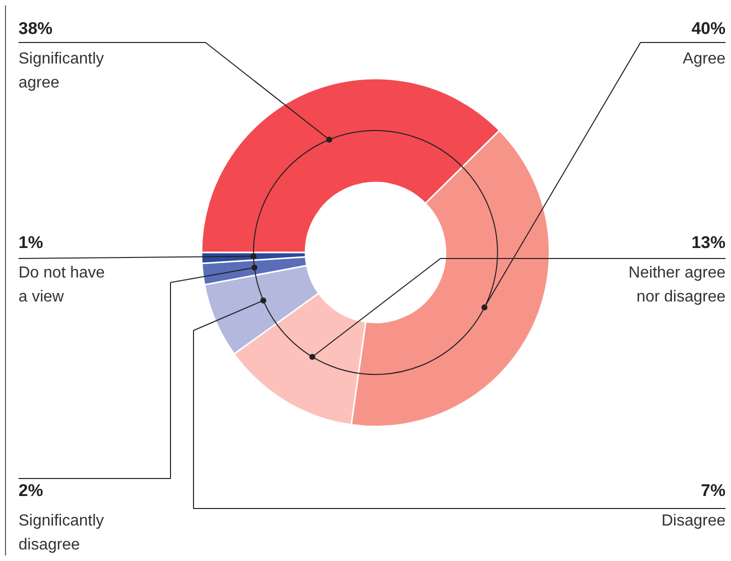  What do you see at coordinates (704, 59) in the screenshot?
I see `slice-label: Agree` at bounding box center [704, 59].